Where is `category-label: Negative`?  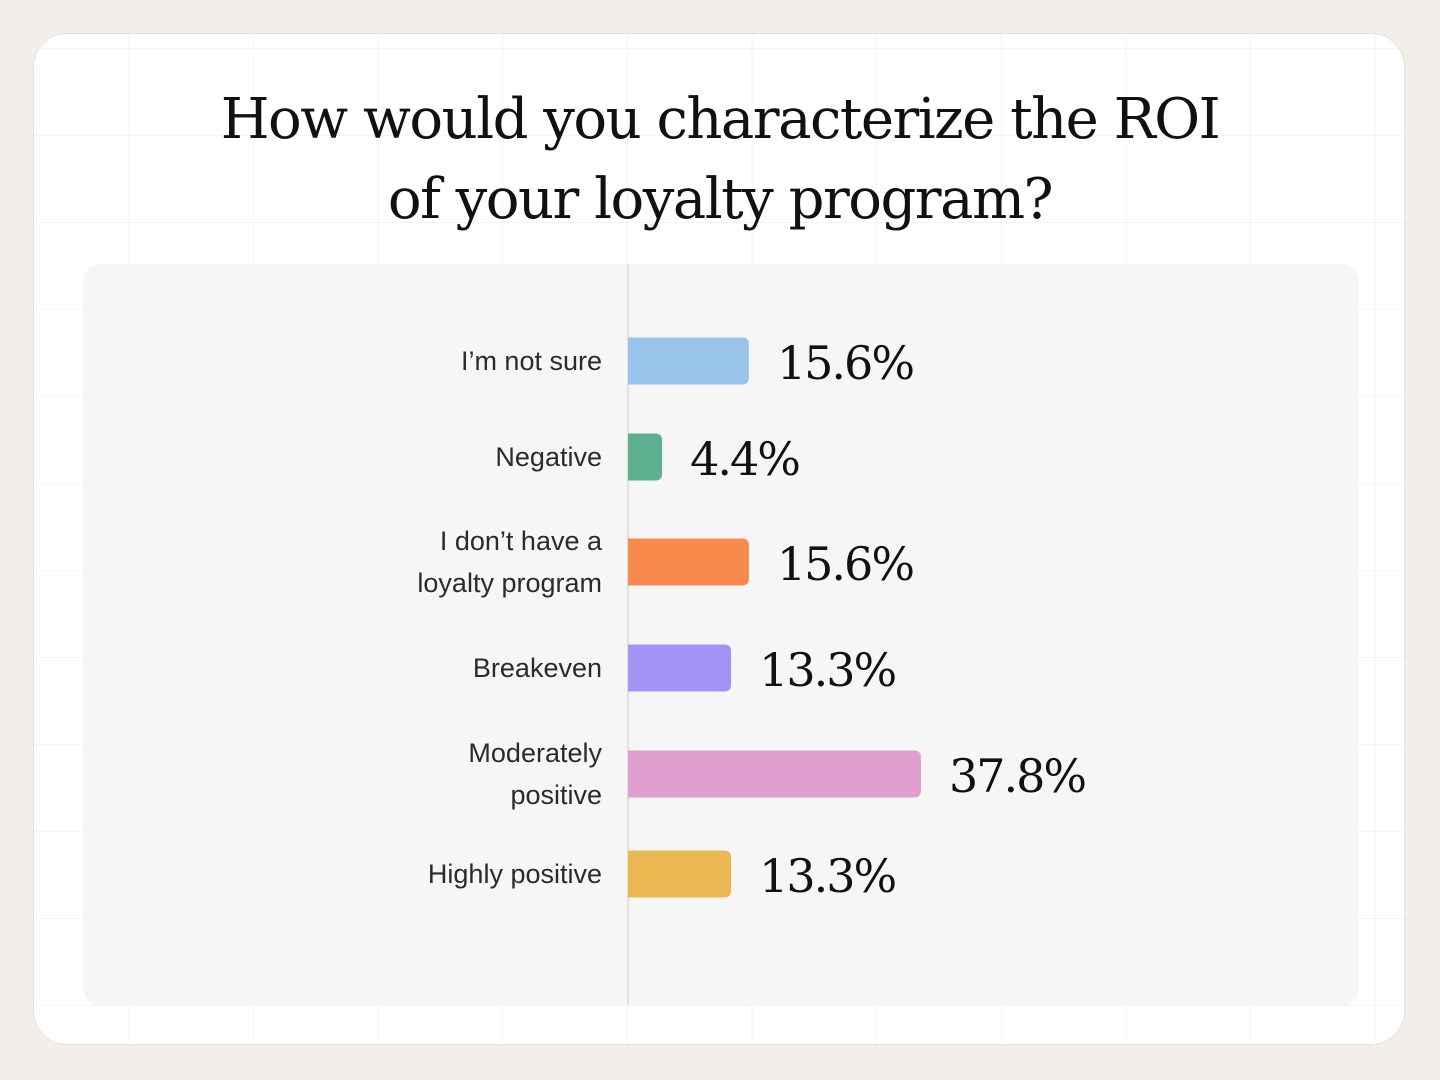
category-label: Negative is located at coordinates (548, 457).